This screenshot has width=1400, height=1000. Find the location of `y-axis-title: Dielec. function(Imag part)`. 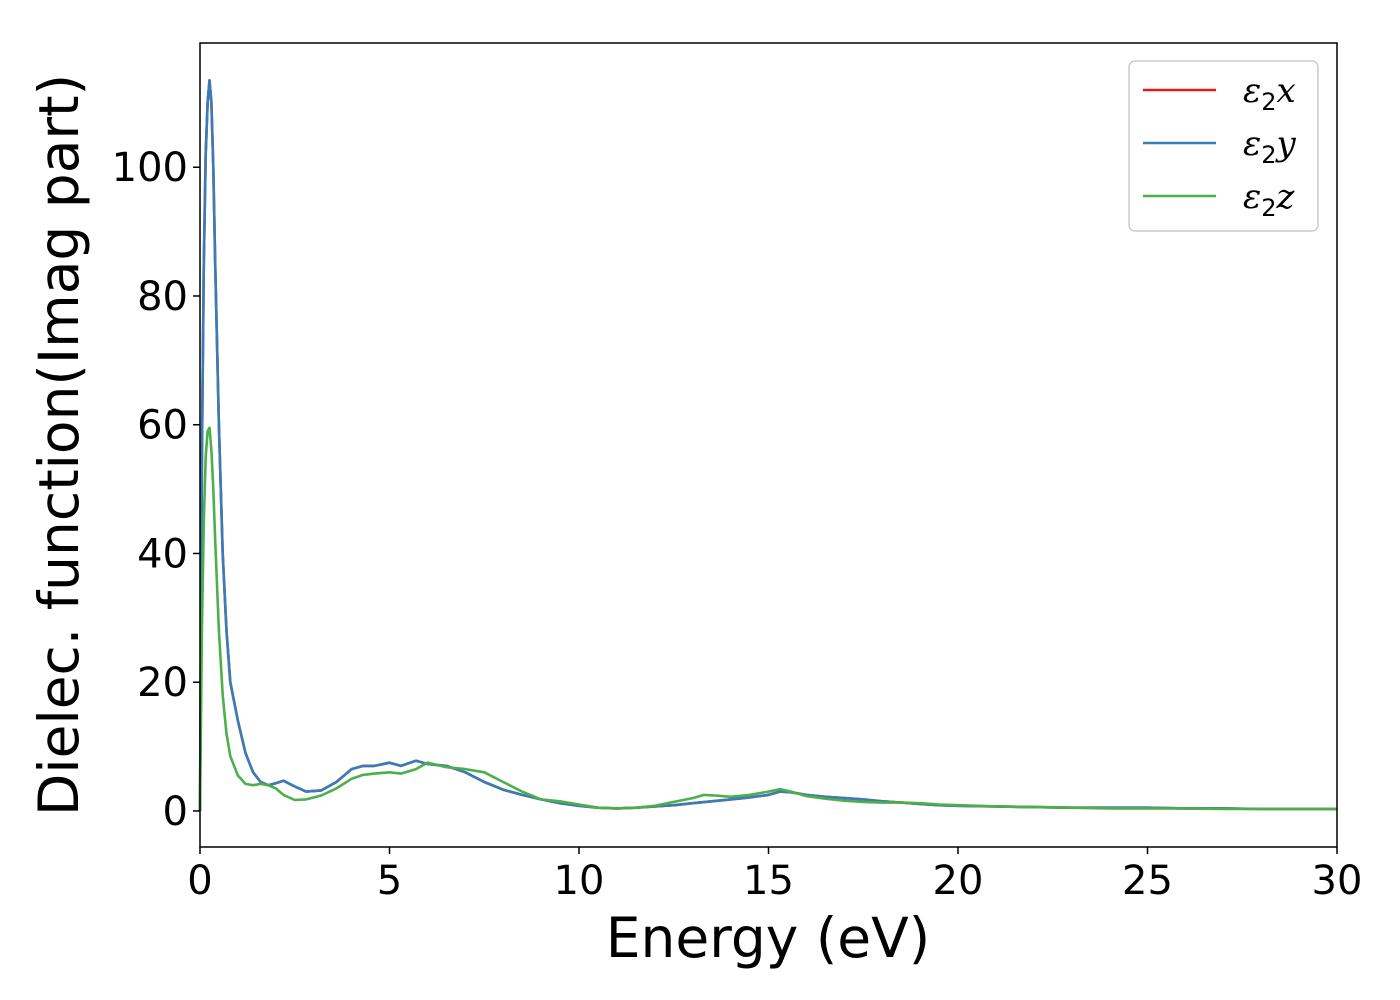

y-axis-title: Dielec. function(Imag part) is located at coordinates (59, 445).